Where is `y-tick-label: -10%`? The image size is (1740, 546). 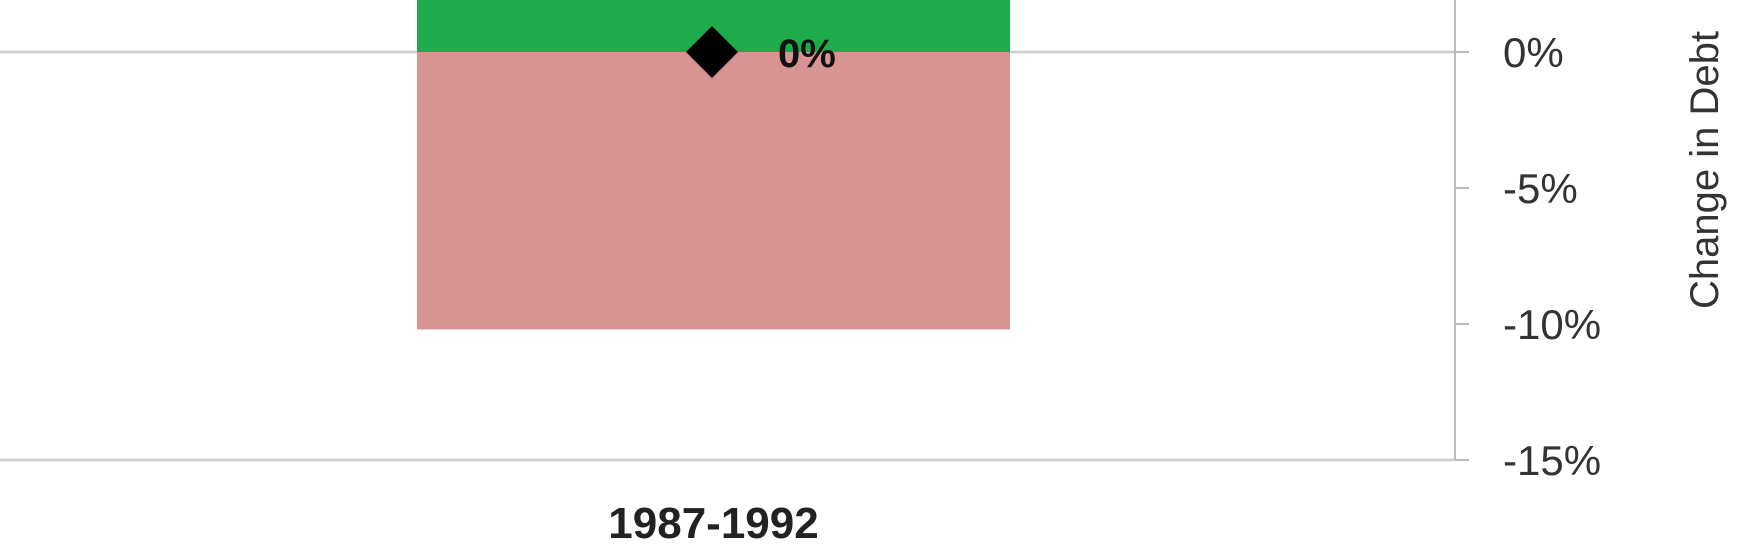
y-tick-label: -10% is located at coordinates (1552, 324).